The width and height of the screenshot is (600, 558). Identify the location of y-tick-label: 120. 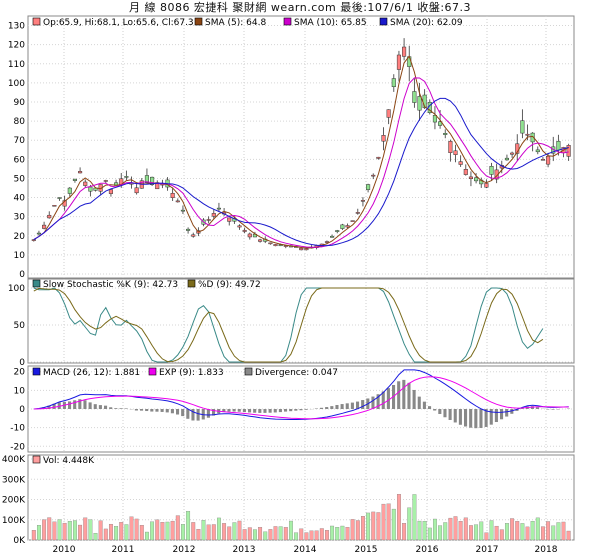
(16, 46).